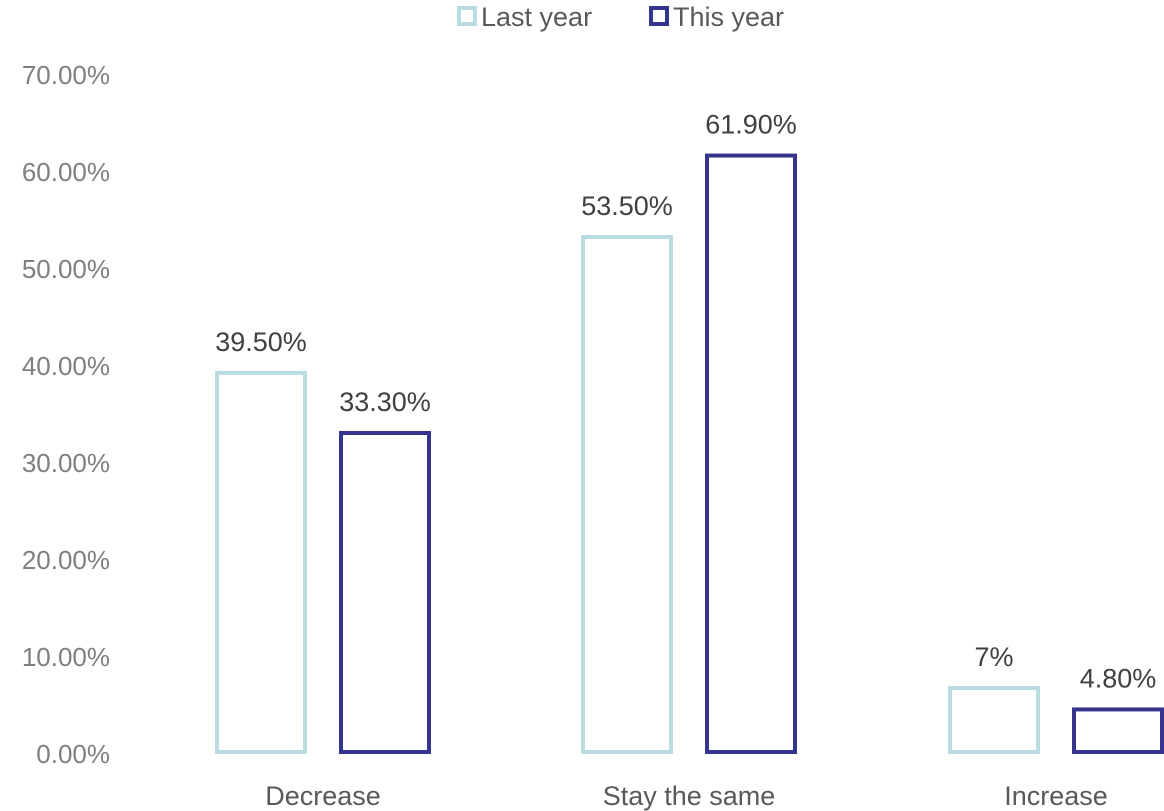 This screenshot has height=811, width=1164. What do you see at coordinates (993, 657) in the screenshot?
I see `data-label: 7%` at bounding box center [993, 657].